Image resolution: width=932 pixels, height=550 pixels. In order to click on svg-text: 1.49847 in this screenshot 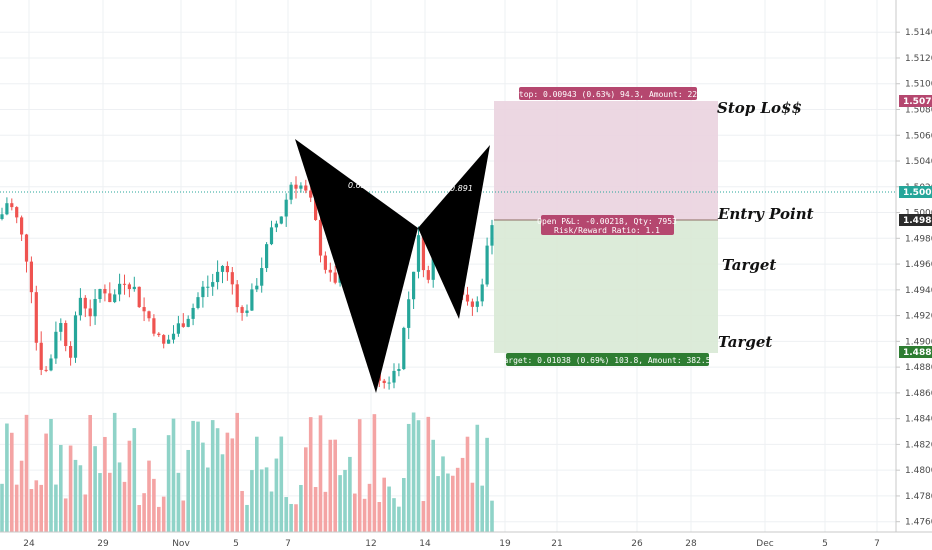, I will do `click(917, 221)`.